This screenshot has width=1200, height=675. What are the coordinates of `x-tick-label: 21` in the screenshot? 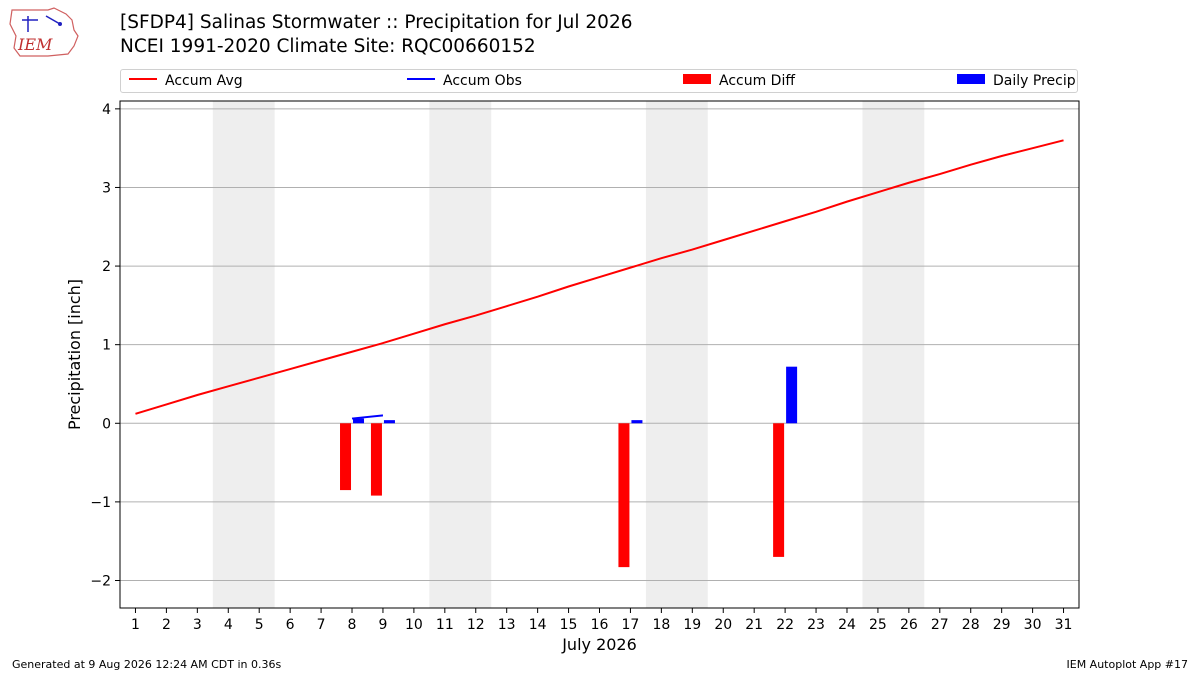 It's located at (754, 625).